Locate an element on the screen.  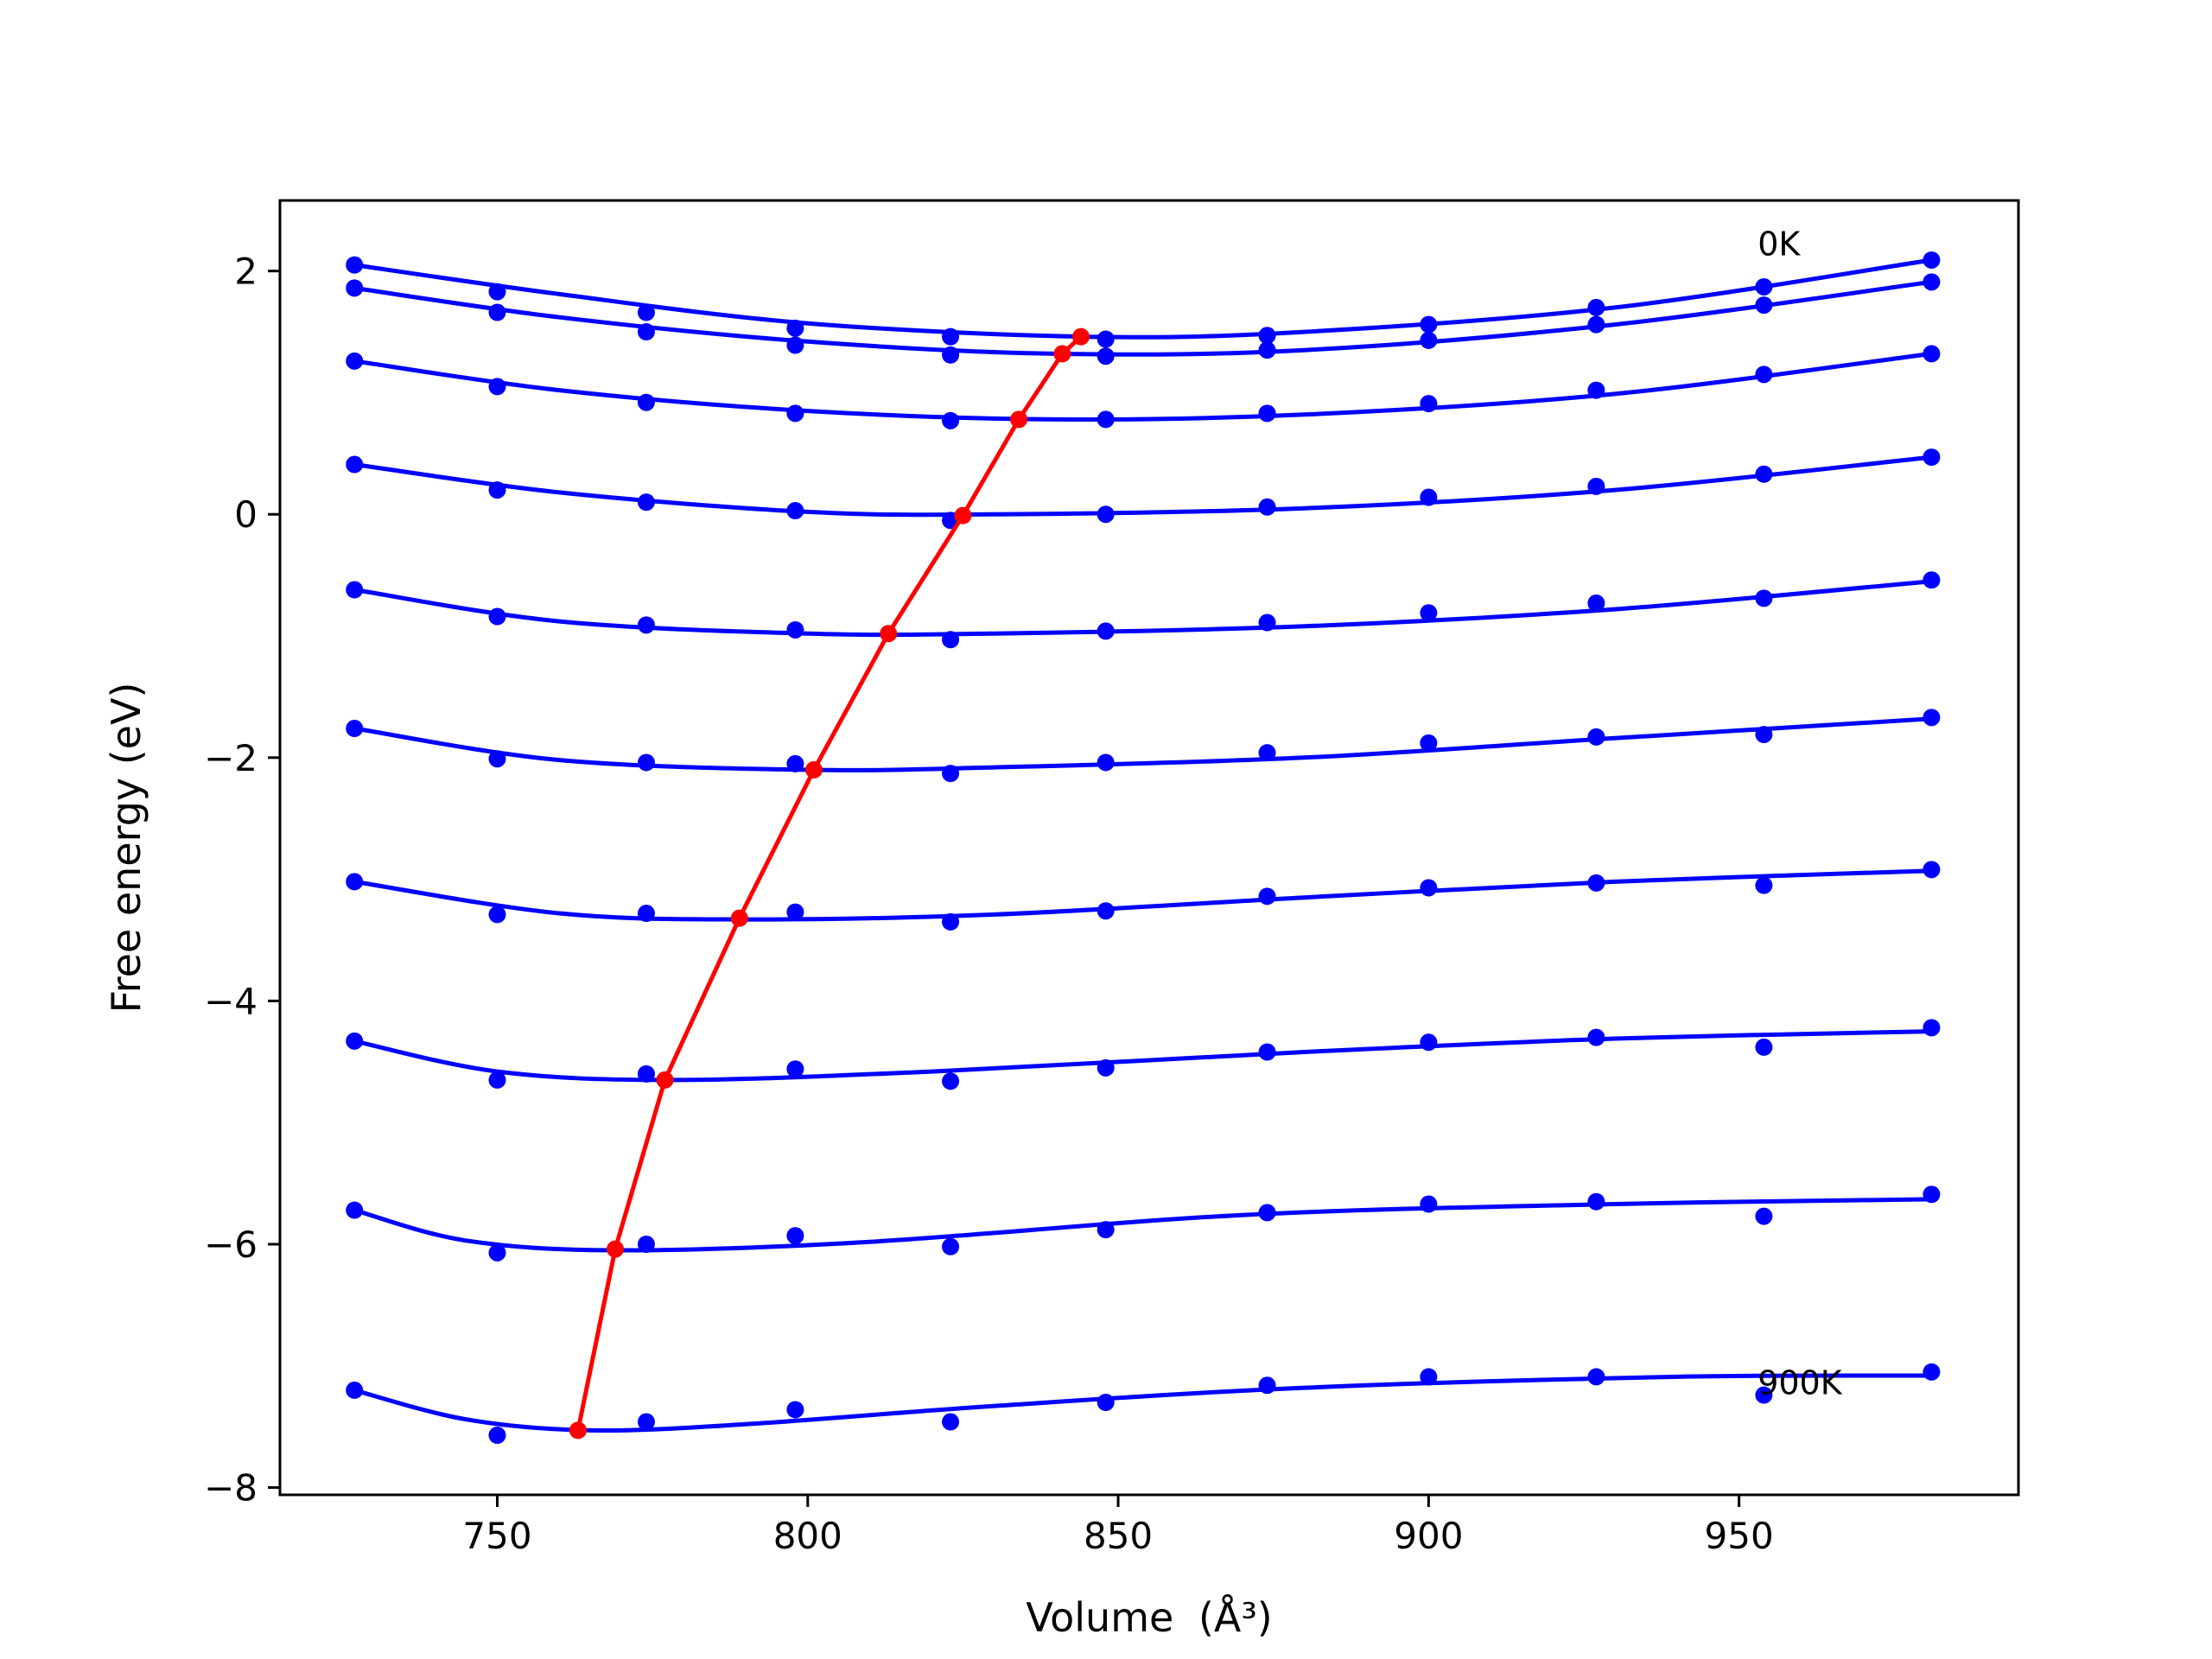
y-tick-label: −6 is located at coordinates (231, 1245).